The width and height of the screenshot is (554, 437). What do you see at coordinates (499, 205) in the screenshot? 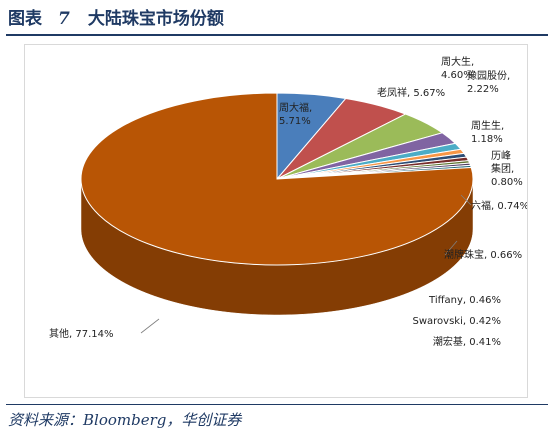
I see `data-label-六福: 六福, 0.74%` at bounding box center [499, 205].